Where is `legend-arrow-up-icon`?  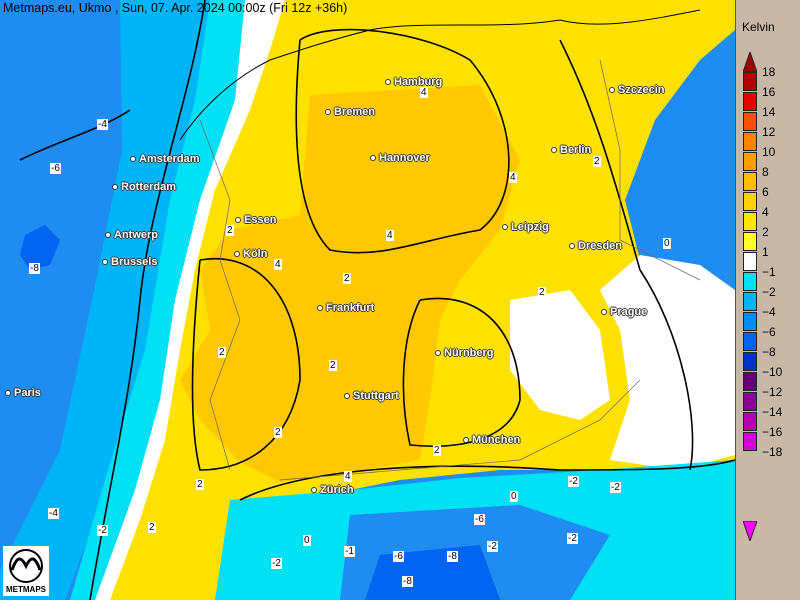 legend-arrow-up-icon is located at coordinates (750, 62).